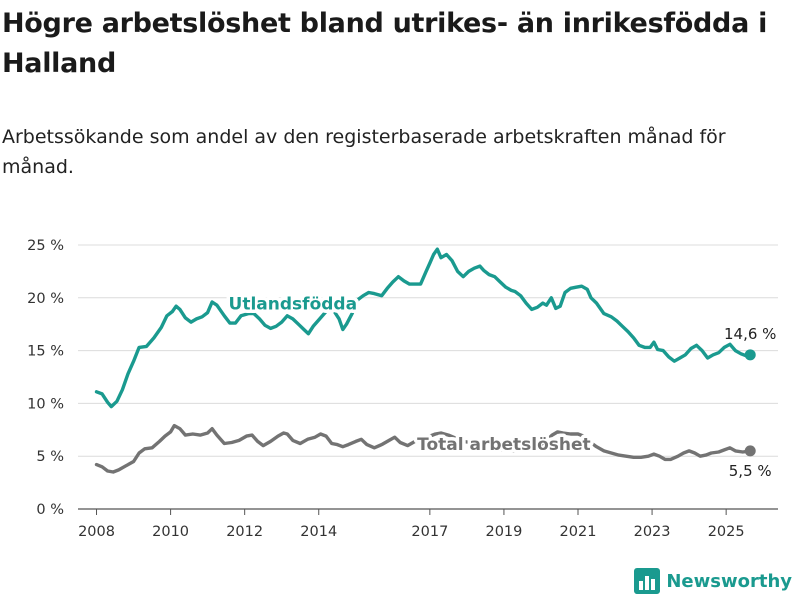 The width and height of the screenshot is (800, 600). What do you see at coordinates (429, 532) in the screenshot?
I see `x-tick-label: 2017` at bounding box center [429, 532].